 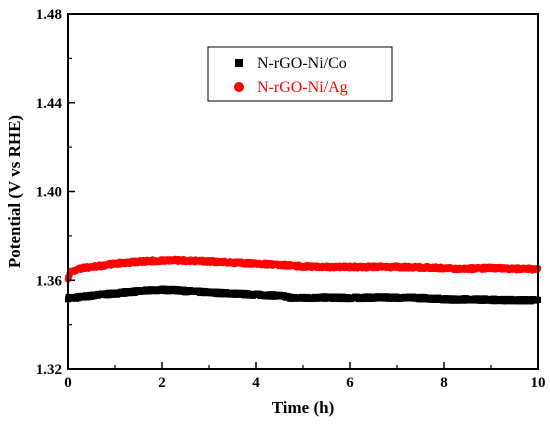 What do you see at coordinates (302, 63) in the screenshot?
I see `legend-label-series-1: N-rGO-Ni/Co` at bounding box center [302, 63].